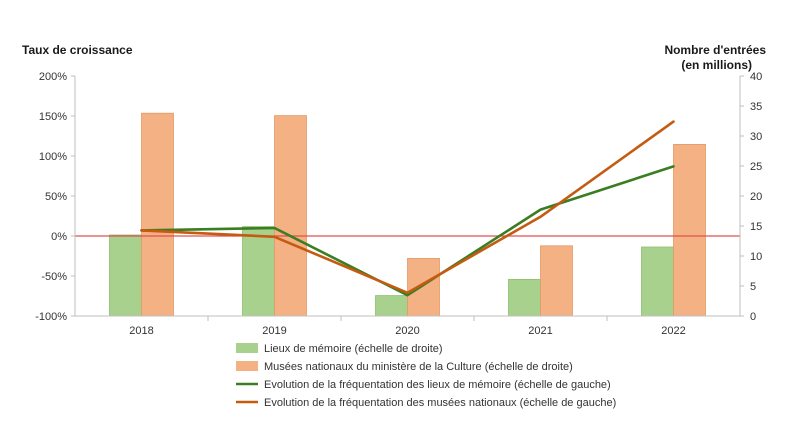  What do you see at coordinates (51, 317) in the screenshot?
I see `left-tick-label: -100%` at bounding box center [51, 317].